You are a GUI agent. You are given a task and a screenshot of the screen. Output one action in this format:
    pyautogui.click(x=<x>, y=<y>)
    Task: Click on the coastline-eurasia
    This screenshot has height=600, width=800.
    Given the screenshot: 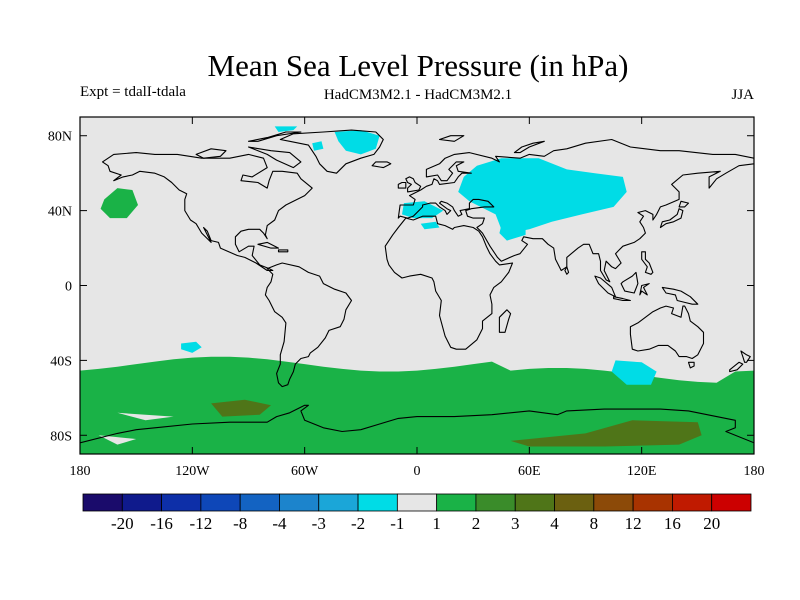 What is the action you would take?
    pyautogui.click(x=575, y=210)
    